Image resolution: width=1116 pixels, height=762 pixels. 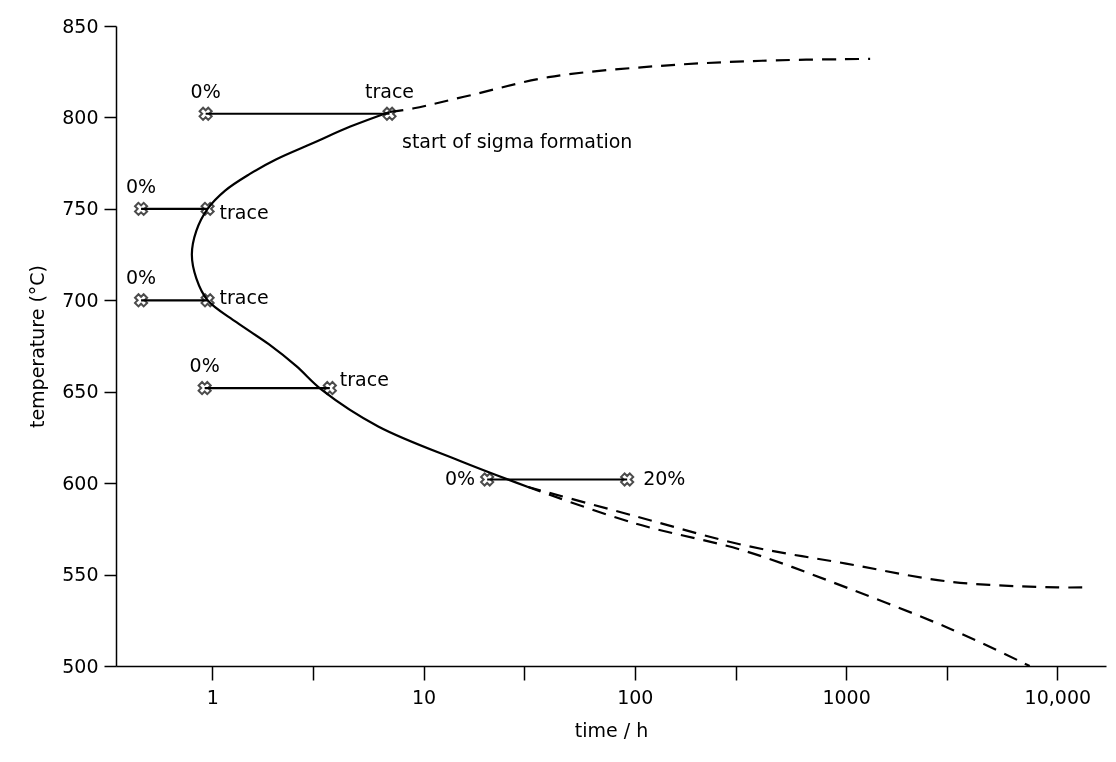 I want to click on x-tick-label: 1000, so click(x=846, y=696).